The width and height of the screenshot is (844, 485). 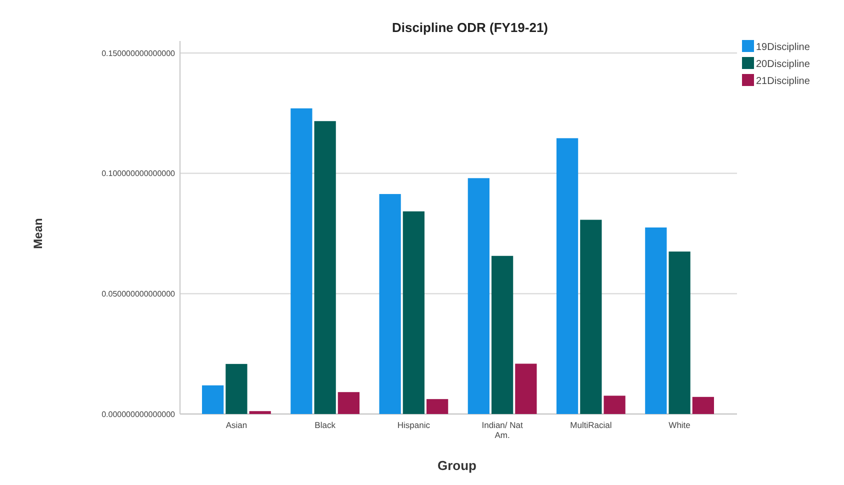 I want to click on legend-label: 21Discipline, so click(x=783, y=81).